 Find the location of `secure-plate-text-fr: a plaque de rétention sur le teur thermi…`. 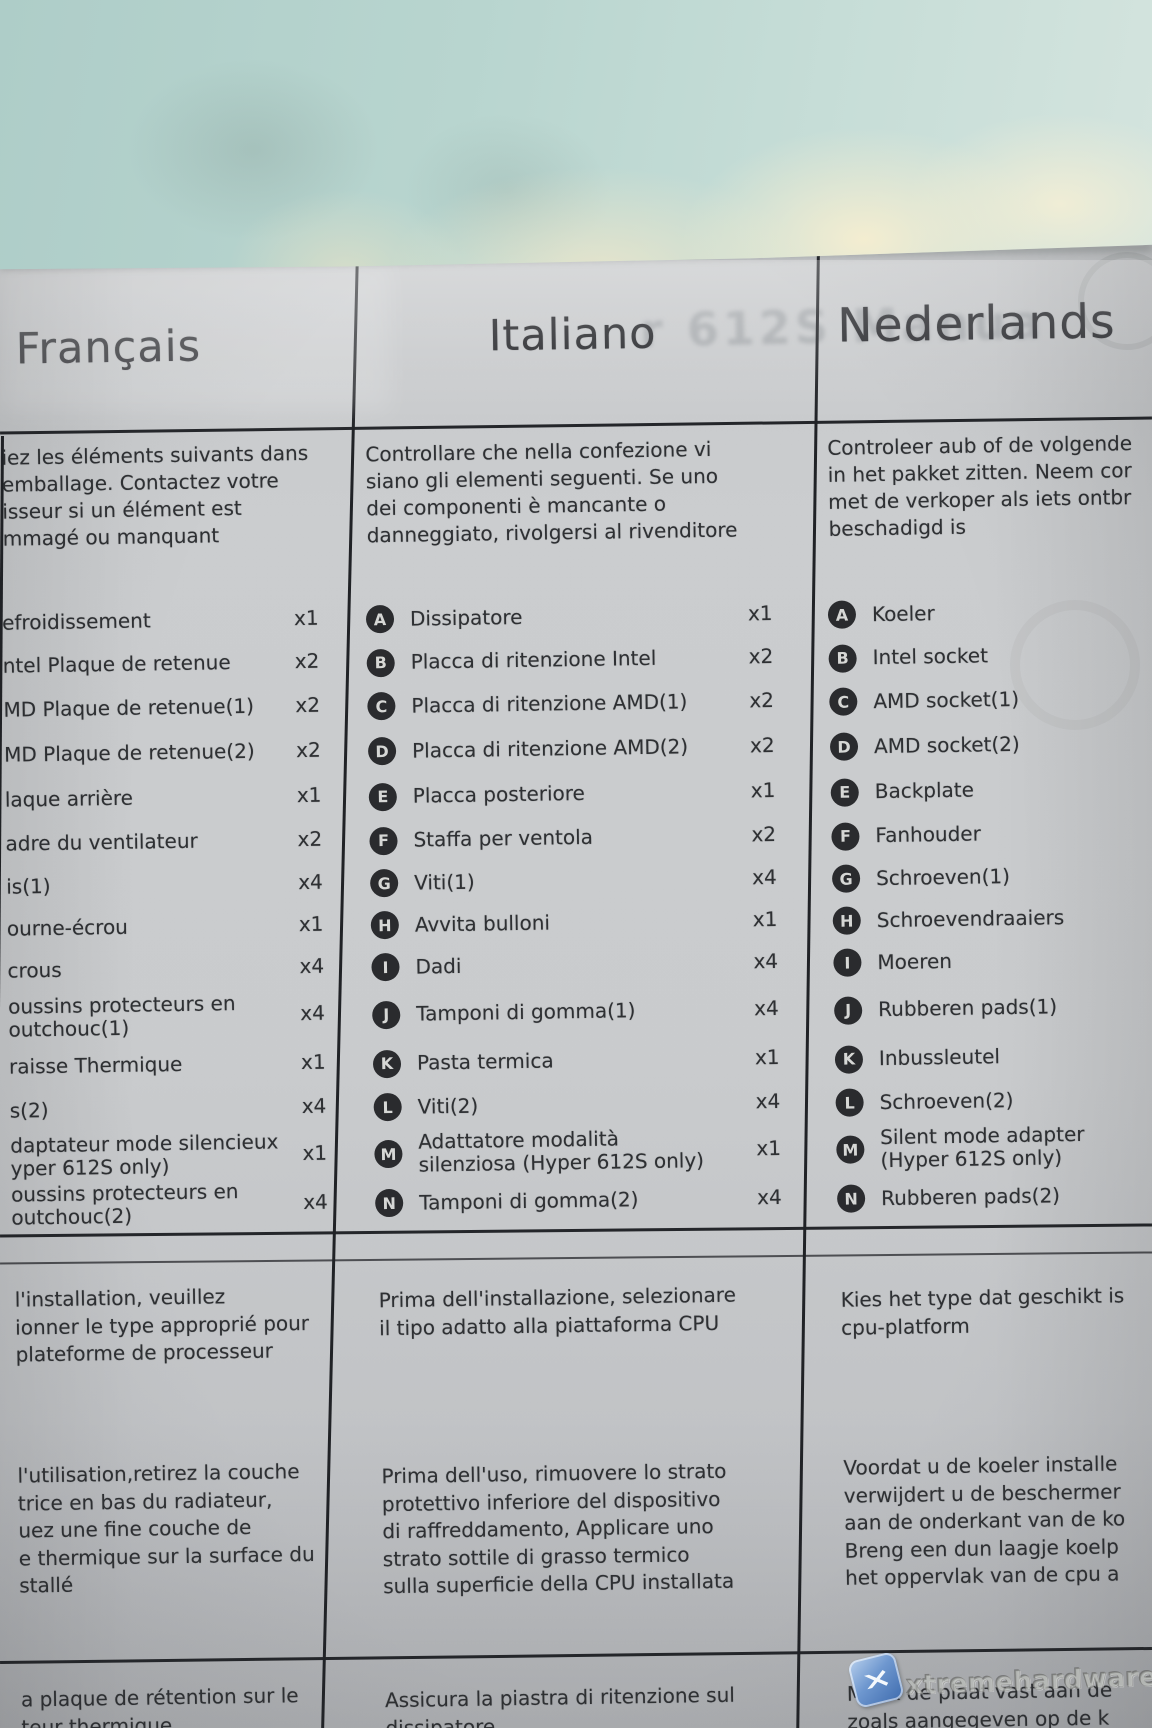

secure-plate-text-fr: a plaque de rétention sur le teur thermi… is located at coordinates (159, 1705).